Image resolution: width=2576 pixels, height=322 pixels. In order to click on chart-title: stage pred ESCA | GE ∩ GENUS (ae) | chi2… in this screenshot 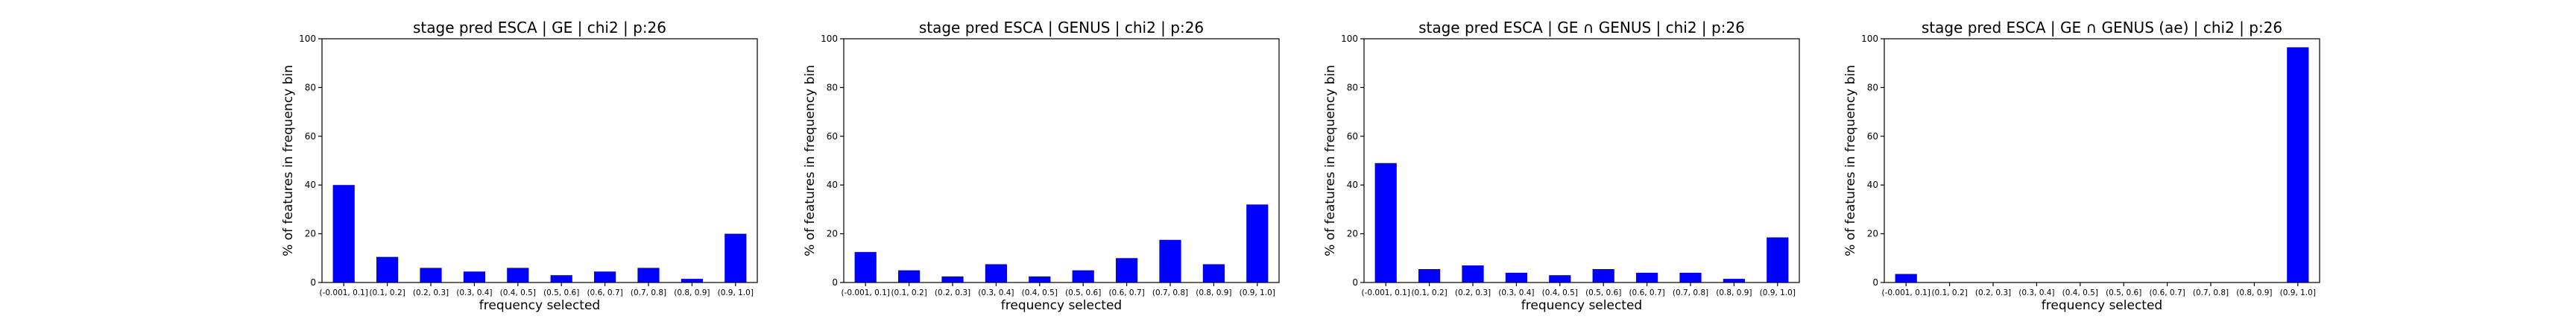, I will do `click(2102, 28)`.